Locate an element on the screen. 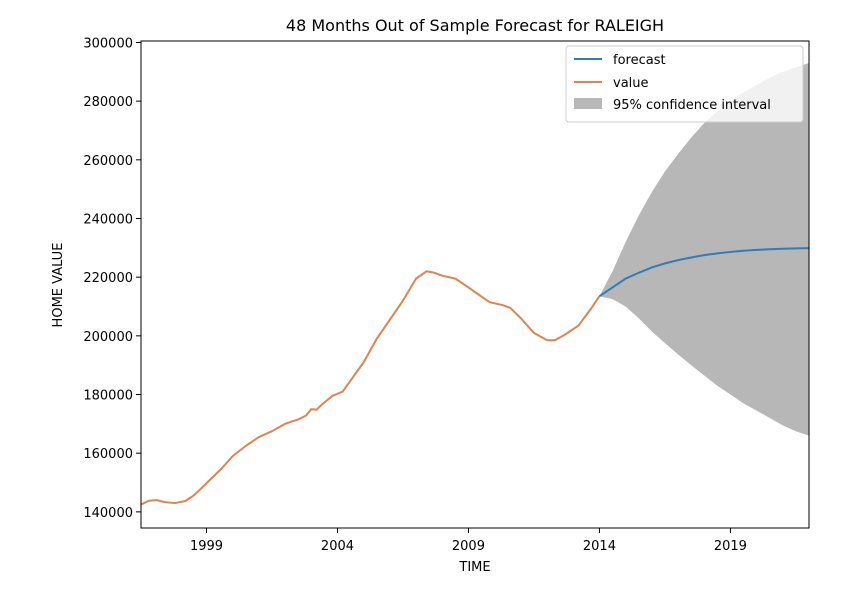  chart-legend: forecast value 95% confidence interval is located at coordinates (684, 84).